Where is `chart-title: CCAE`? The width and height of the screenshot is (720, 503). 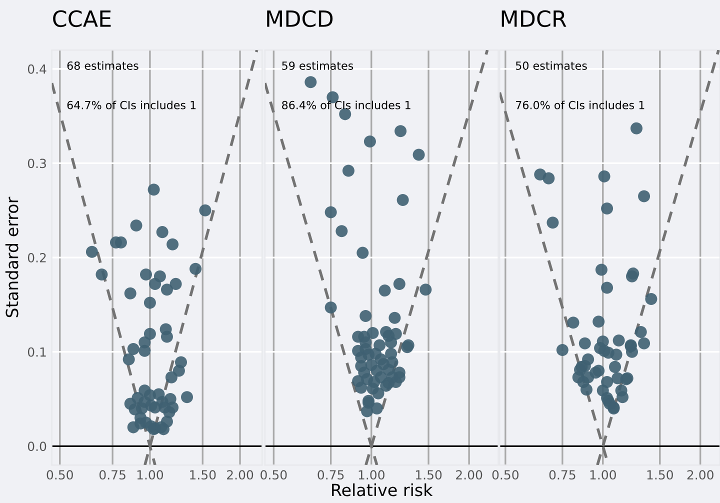 chart-title: CCAE is located at coordinates (82, 19).